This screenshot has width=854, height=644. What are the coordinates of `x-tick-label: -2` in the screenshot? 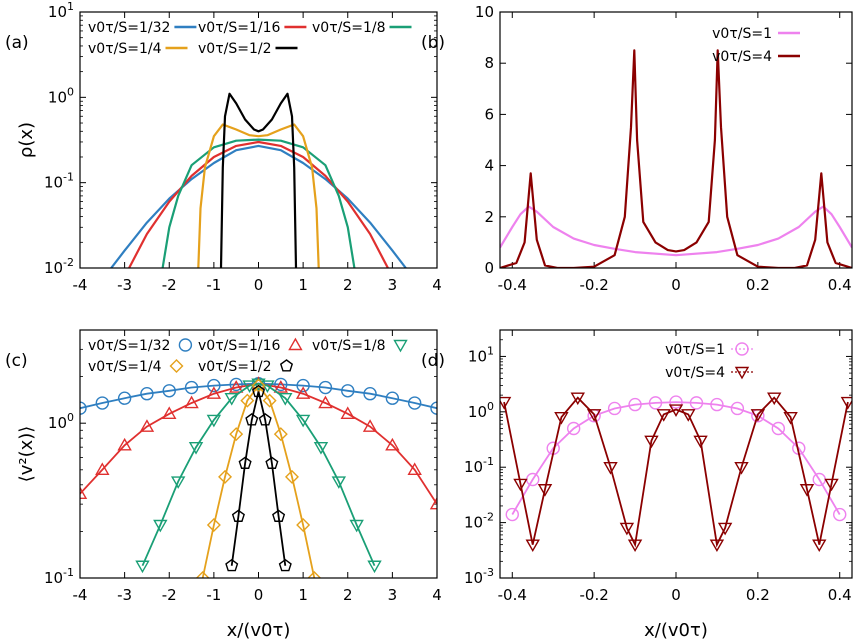 It's located at (169, 285).